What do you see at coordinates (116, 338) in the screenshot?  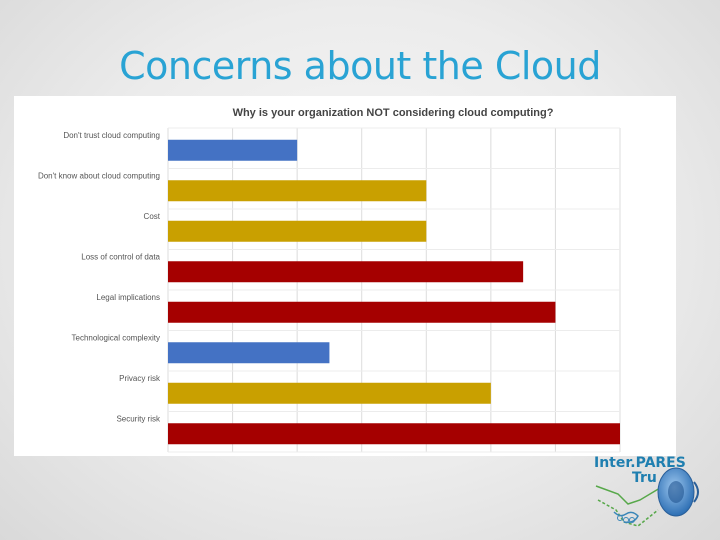 I see `category-label: Technological complexity` at bounding box center [116, 338].